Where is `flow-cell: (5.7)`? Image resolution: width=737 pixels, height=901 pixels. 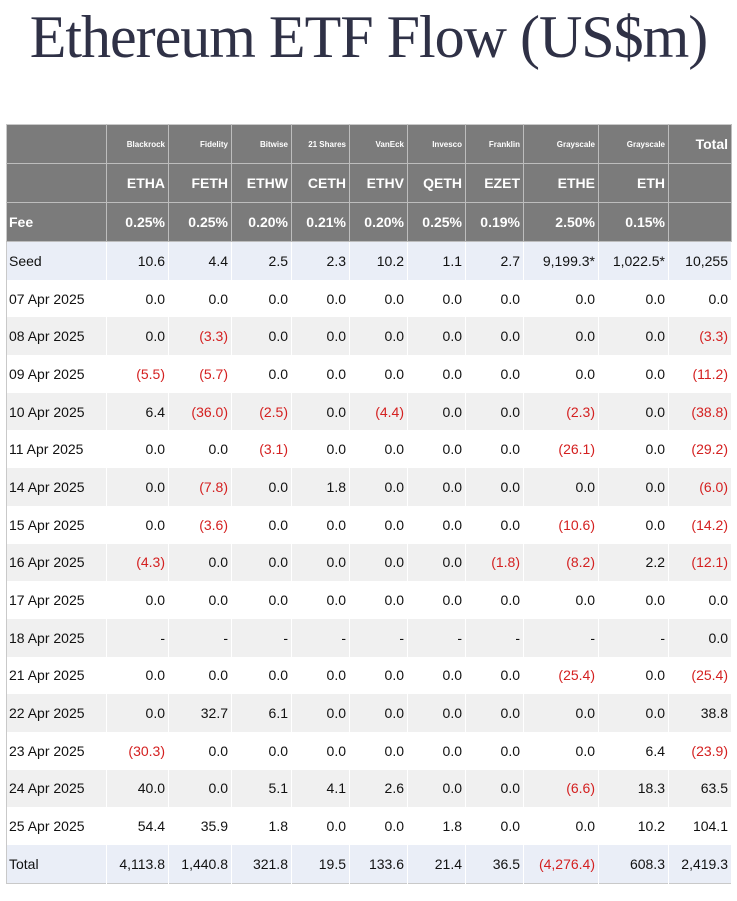
flow-cell: (5.7) is located at coordinates (200, 374).